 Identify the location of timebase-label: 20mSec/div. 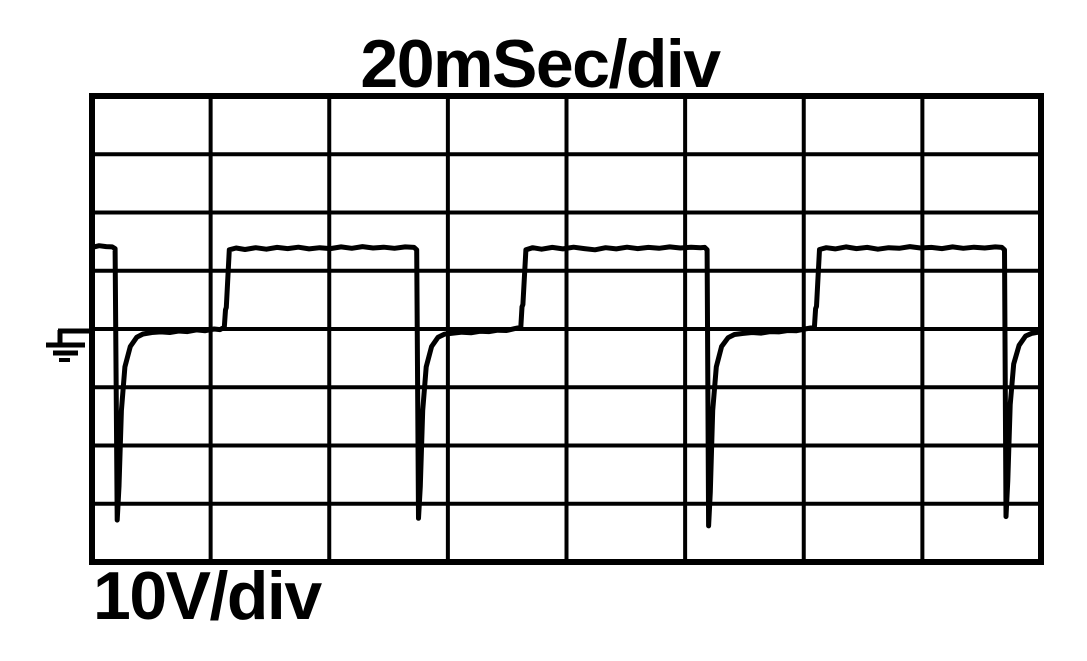
(540, 64).